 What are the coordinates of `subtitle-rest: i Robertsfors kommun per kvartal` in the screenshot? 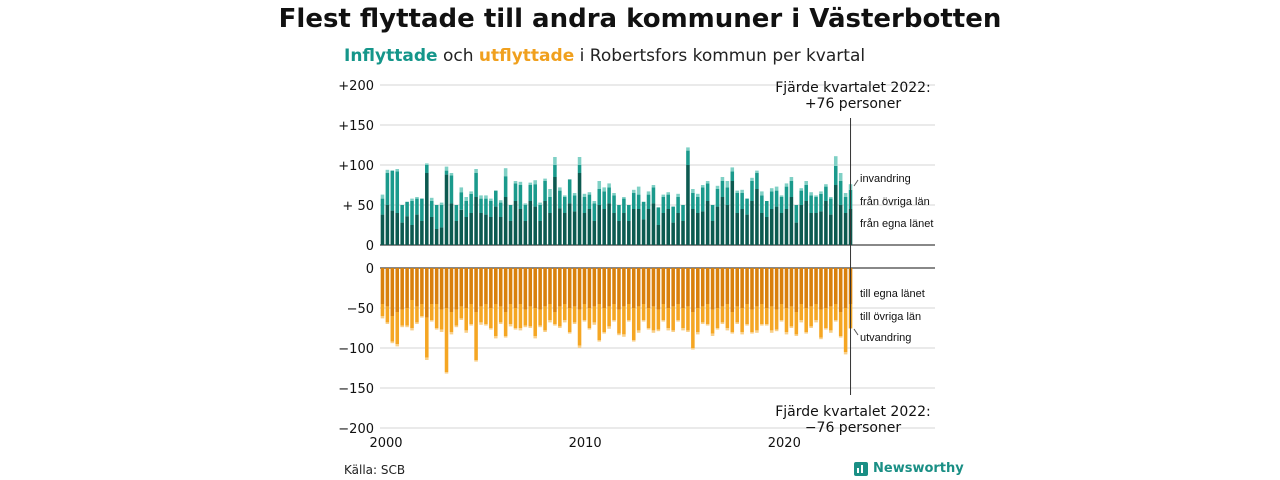 It's located at (720, 56).